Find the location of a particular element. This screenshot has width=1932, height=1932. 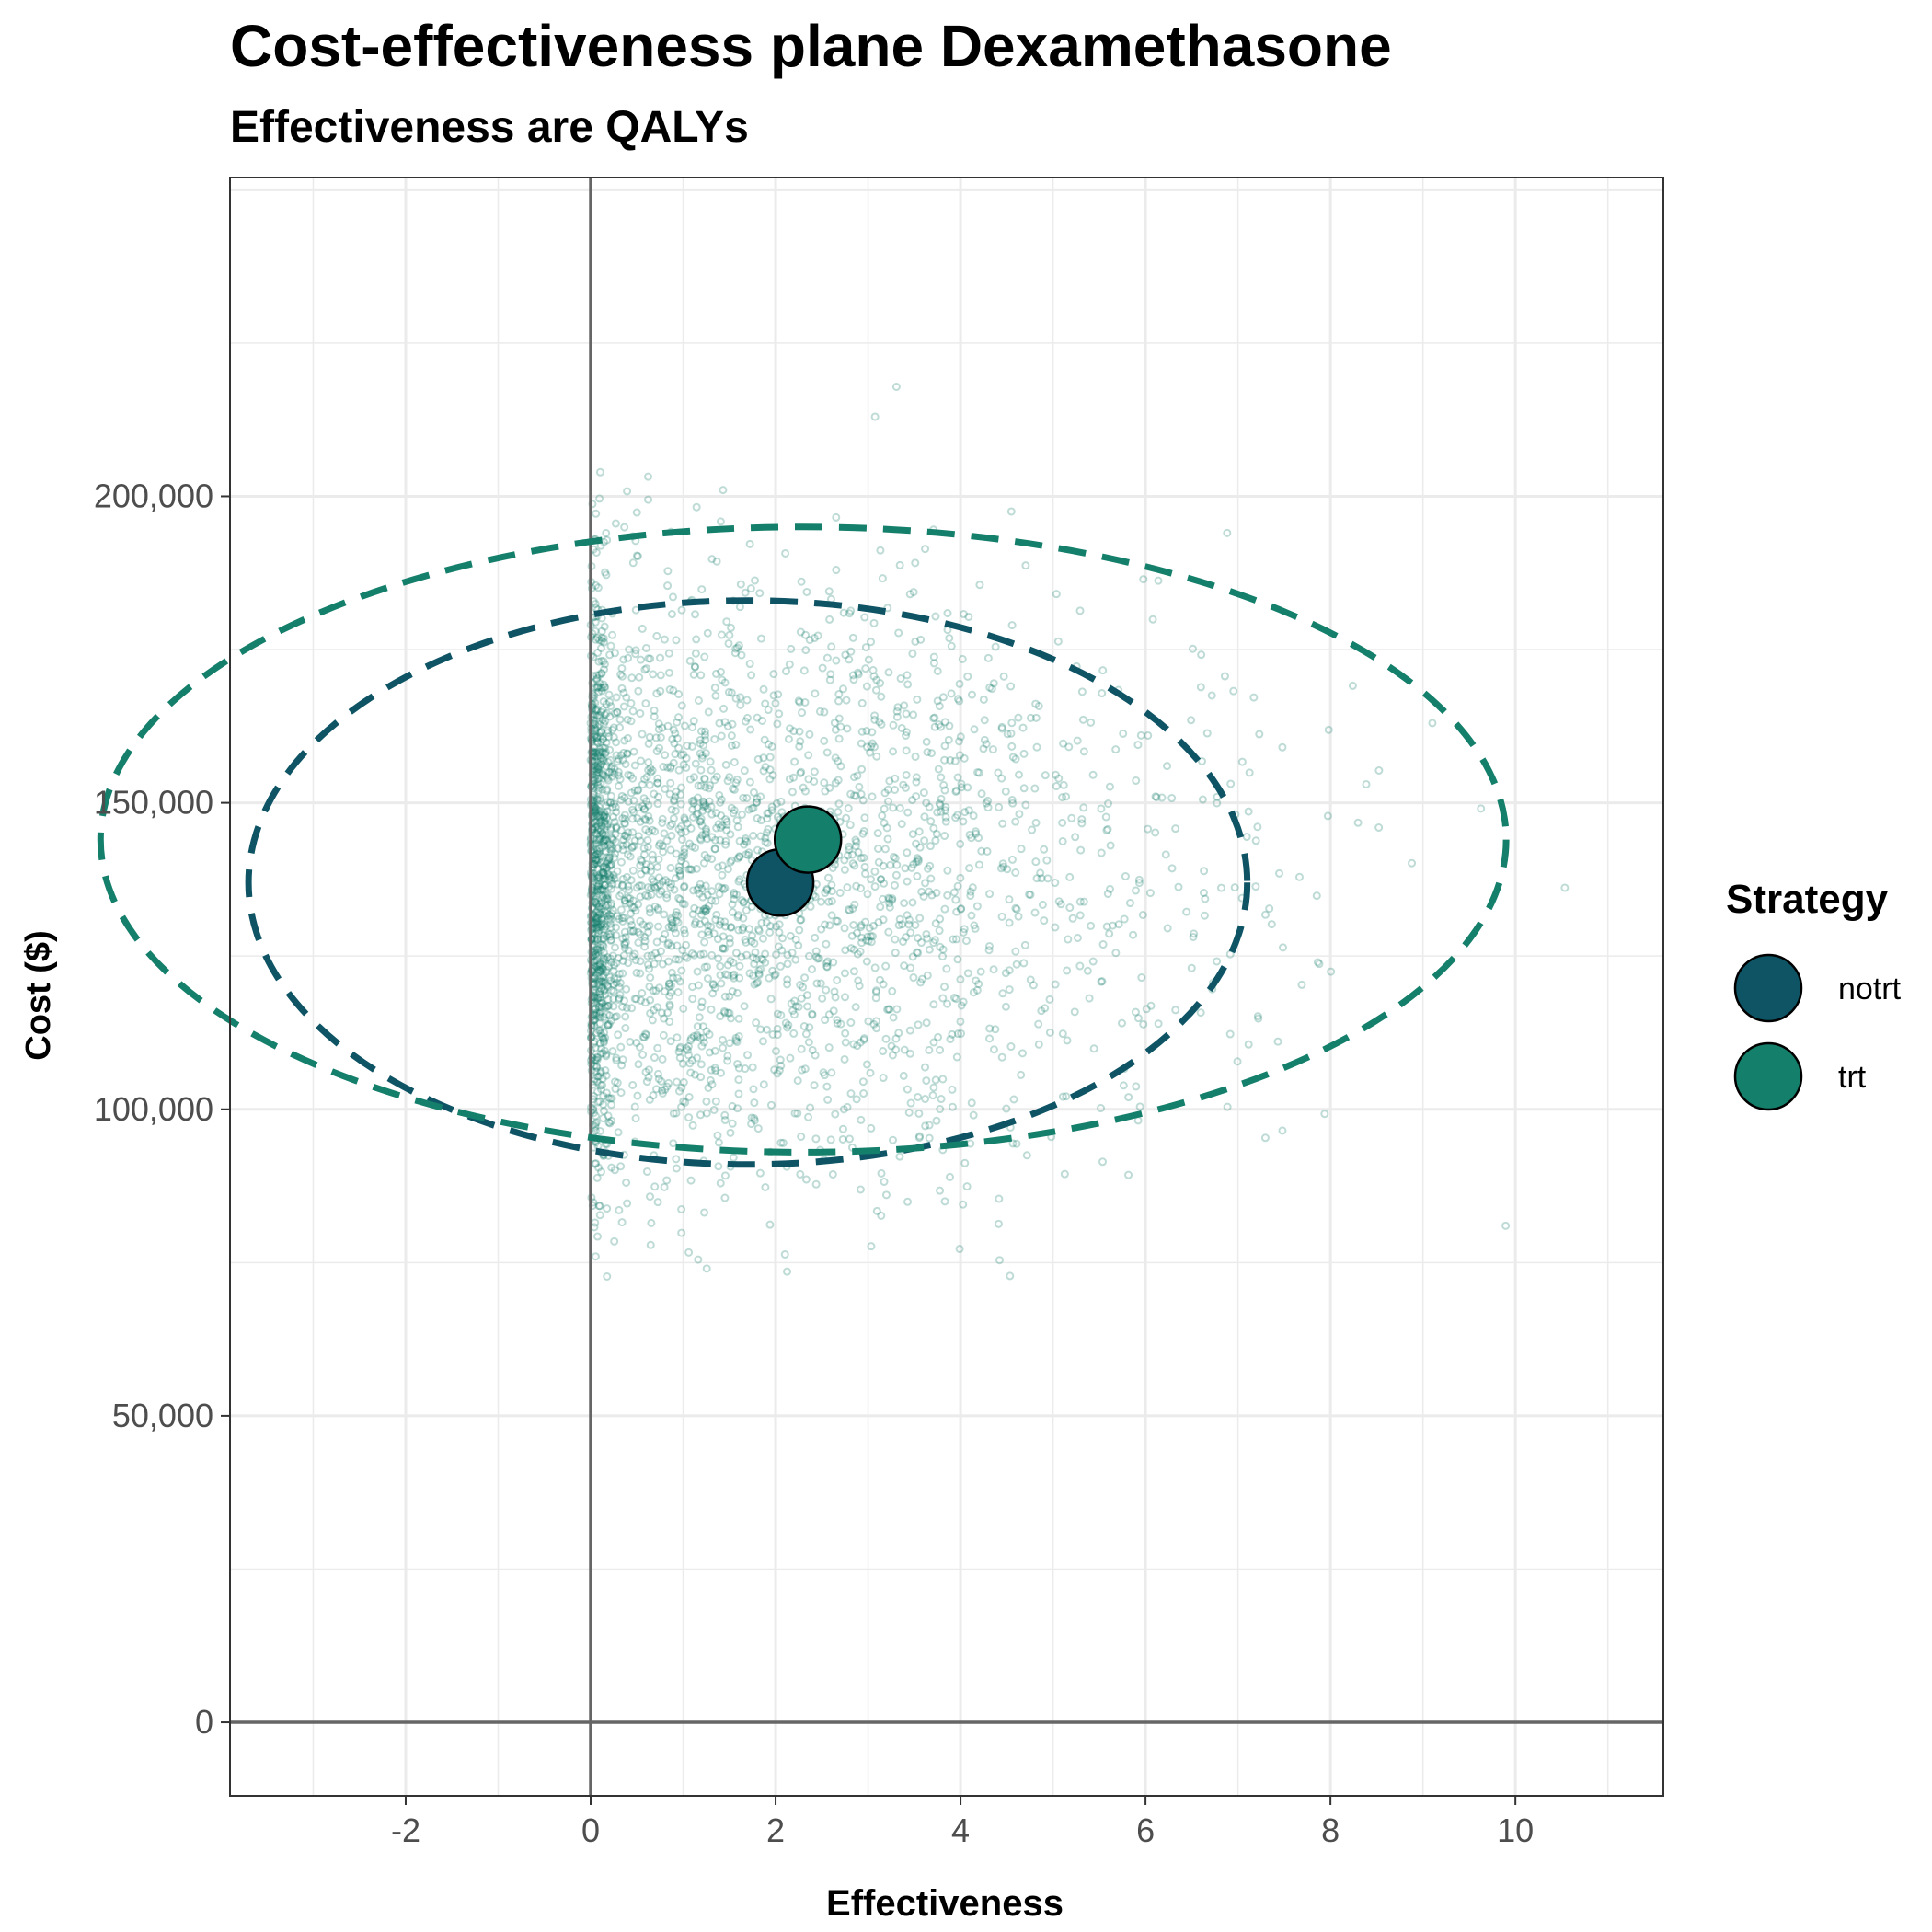

mean-point-trt is located at coordinates (808, 839).